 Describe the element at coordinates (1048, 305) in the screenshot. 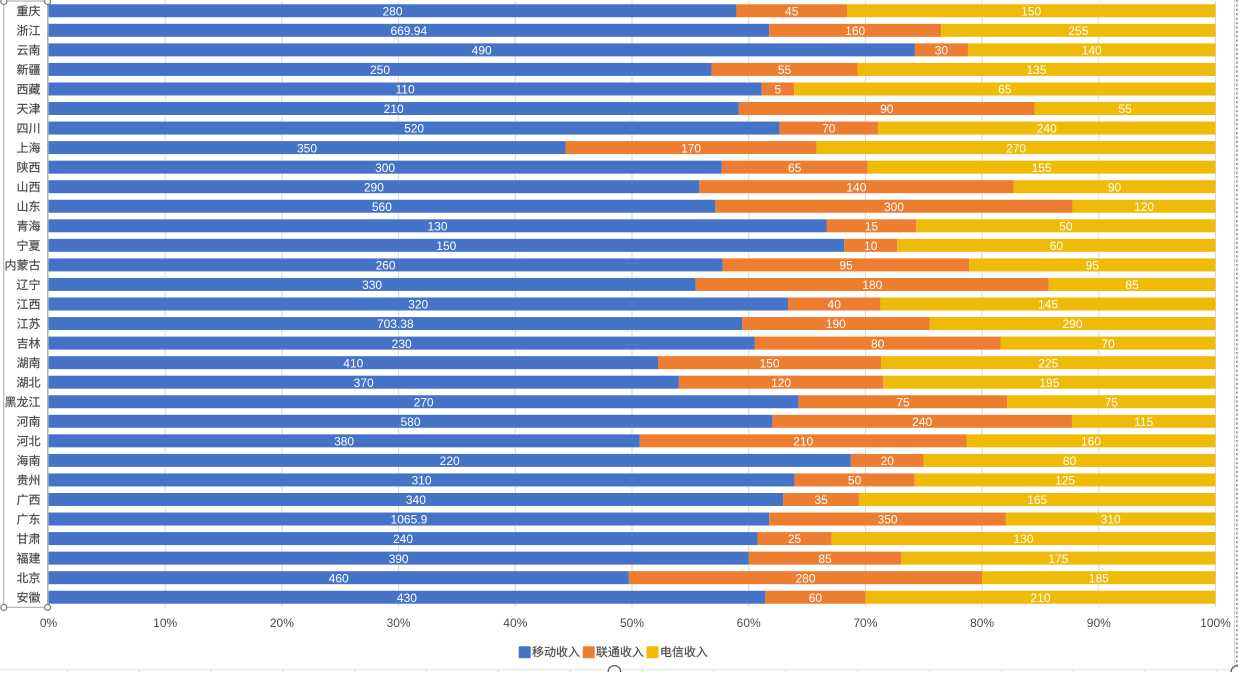

I see `svg-text: 145` at that location.